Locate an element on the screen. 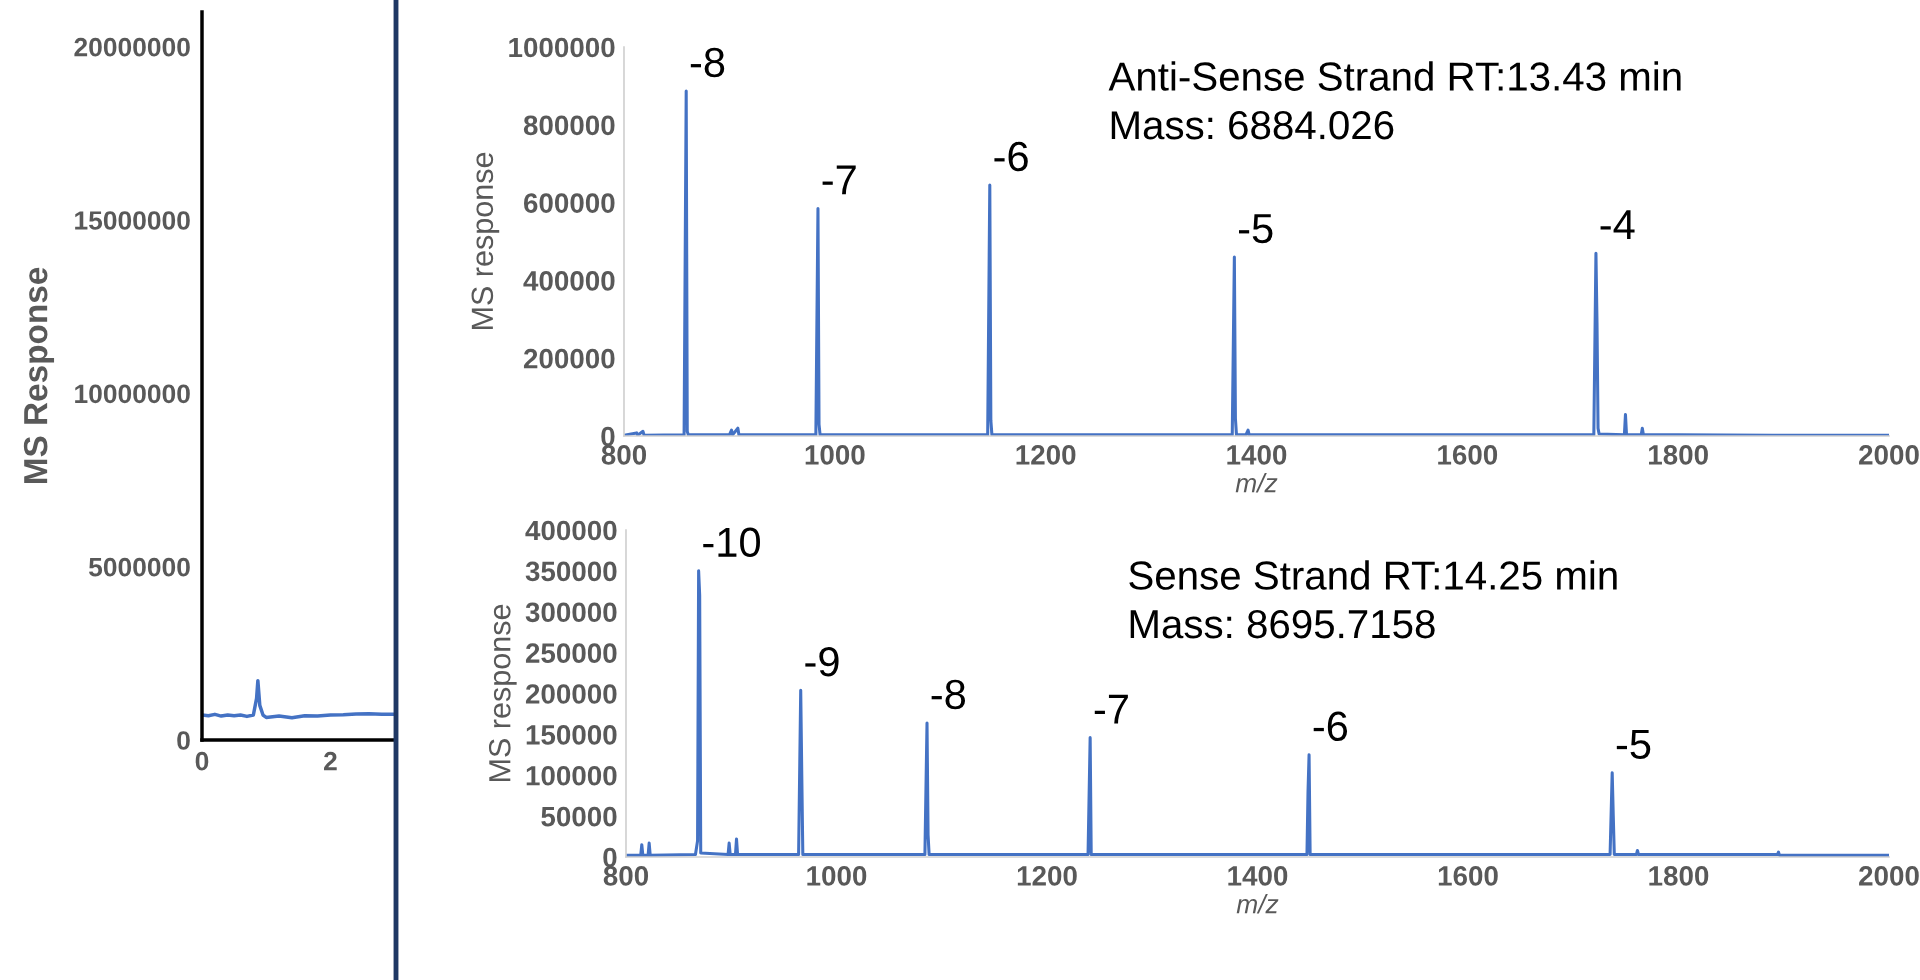 This screenshot has width=1920, height=980. y-tick-label: 600000 is located at coordinates (569, 203).